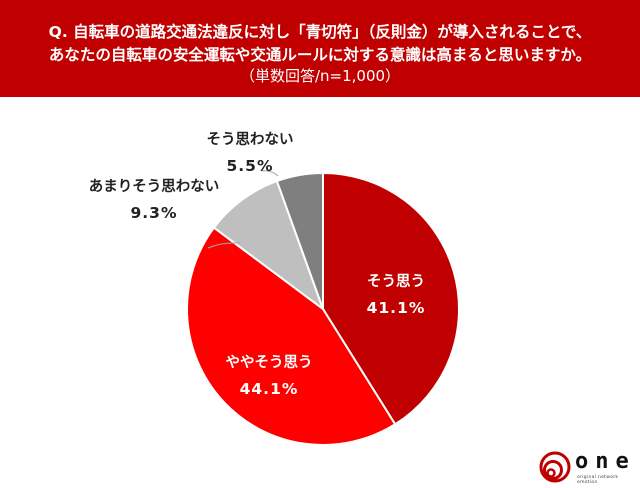  Describe the element at coordinates (269, 389) in the screenshot. I see `label-somewhat-agree-value: 44.1%` at that location.